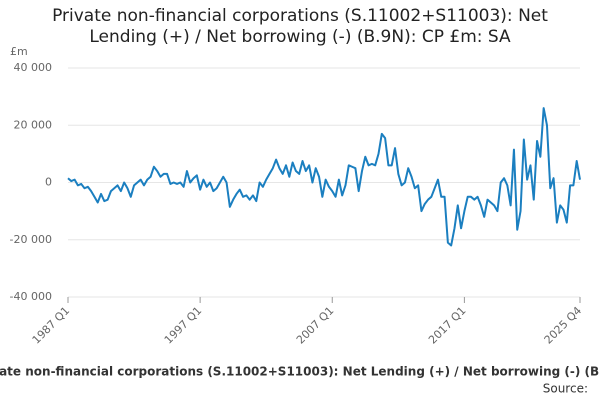  What do you see at coordinates (33, 67) in the screenshot?
I see `y-tick-label: 40 000` at bounding box center [33, 67].